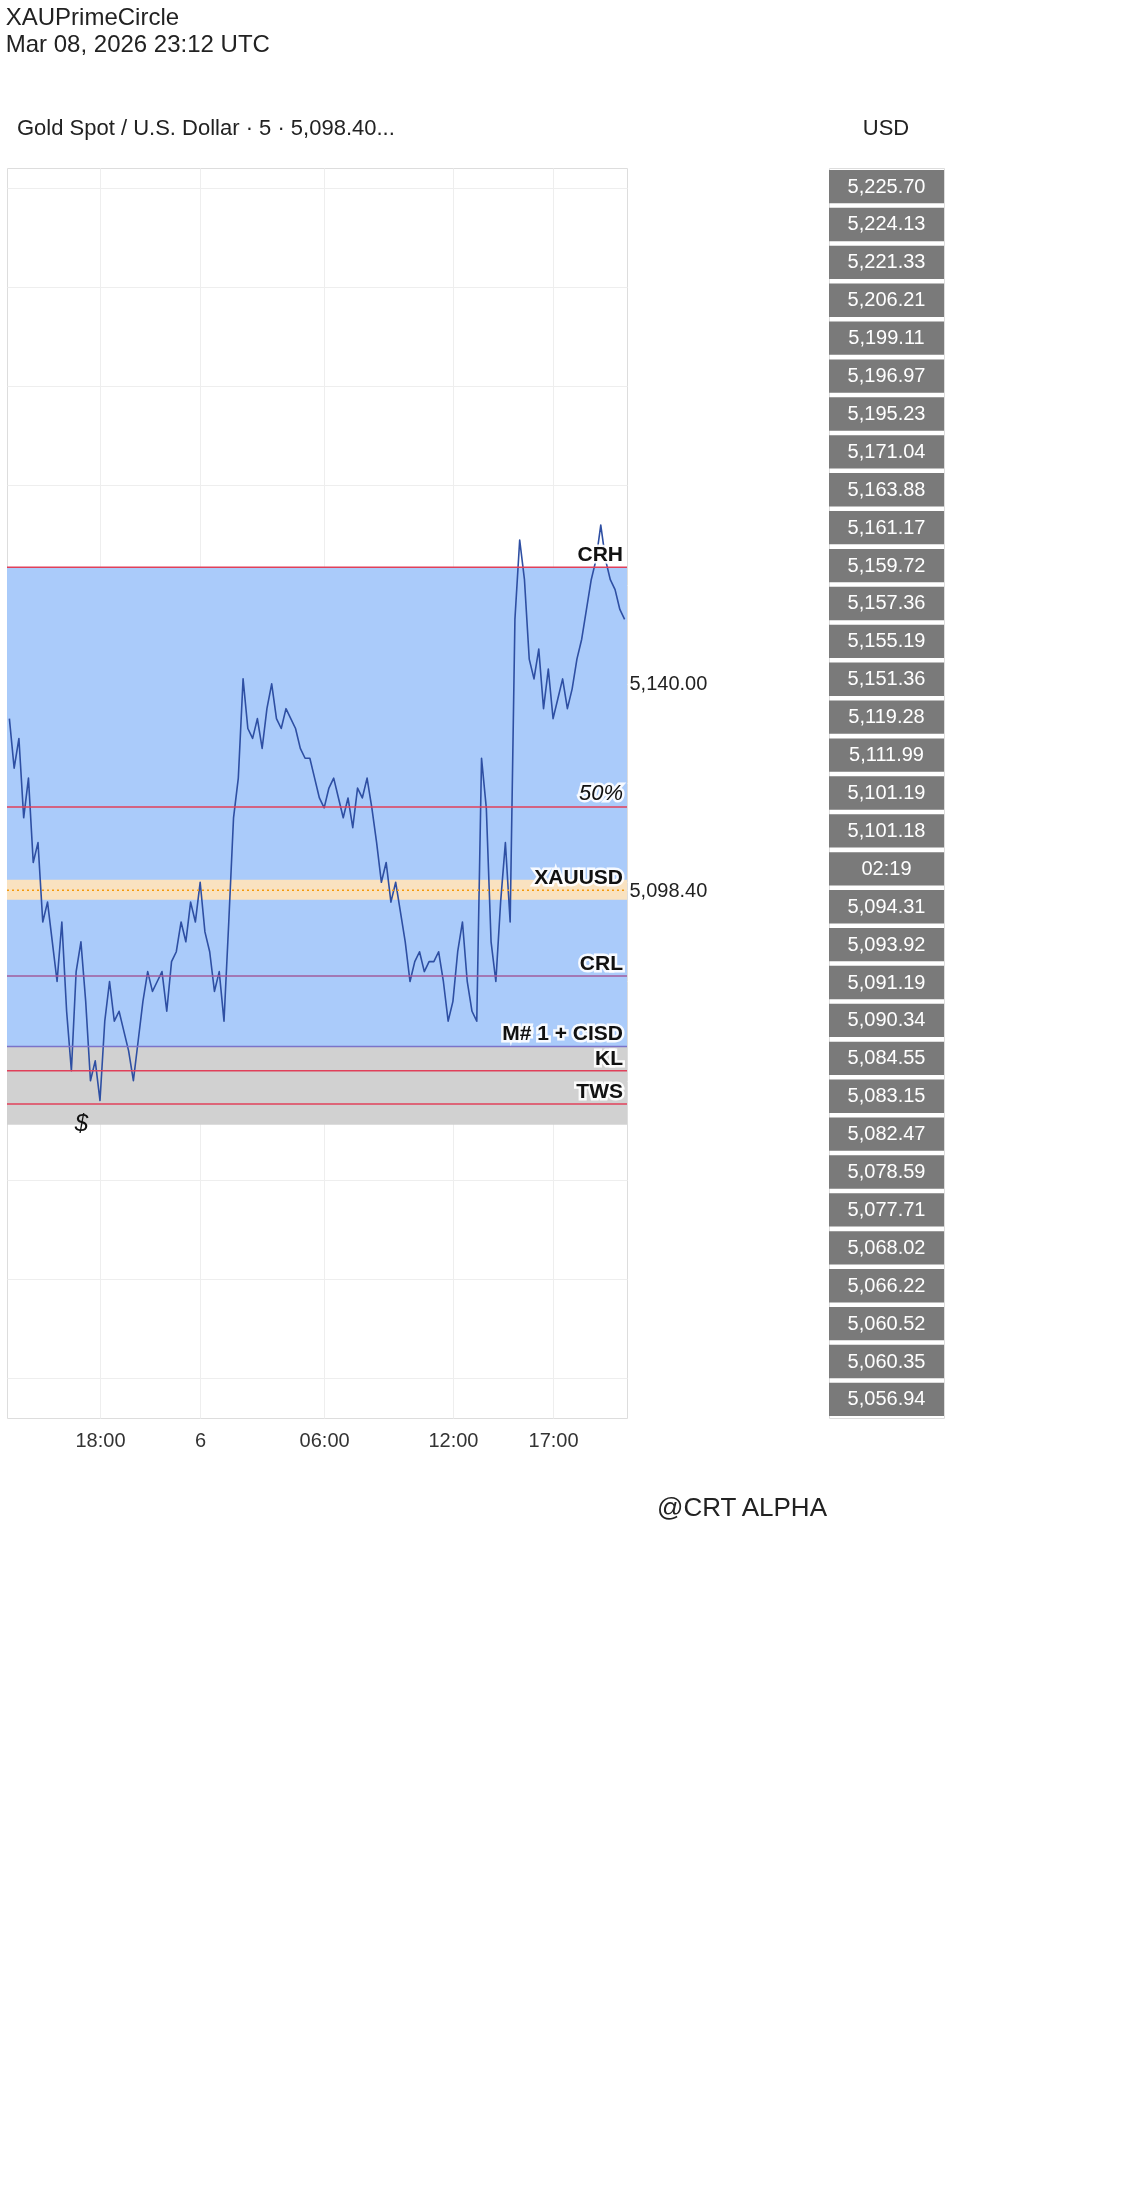 This screenshot has height=2193, width=1137. Describe the element at coordinates (886, 602) in the screenshot. I see `text: 5,157.36` at that location.